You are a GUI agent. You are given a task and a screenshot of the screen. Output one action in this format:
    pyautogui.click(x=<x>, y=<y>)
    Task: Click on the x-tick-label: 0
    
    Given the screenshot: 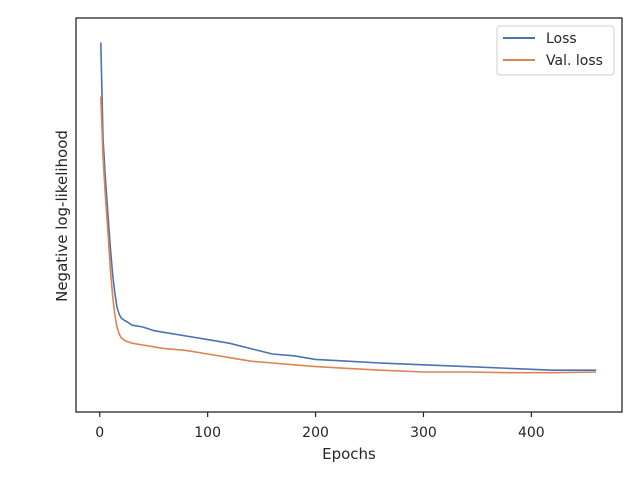 What is the action you would take?
    pyautogui.click(x=99, y=433)
    